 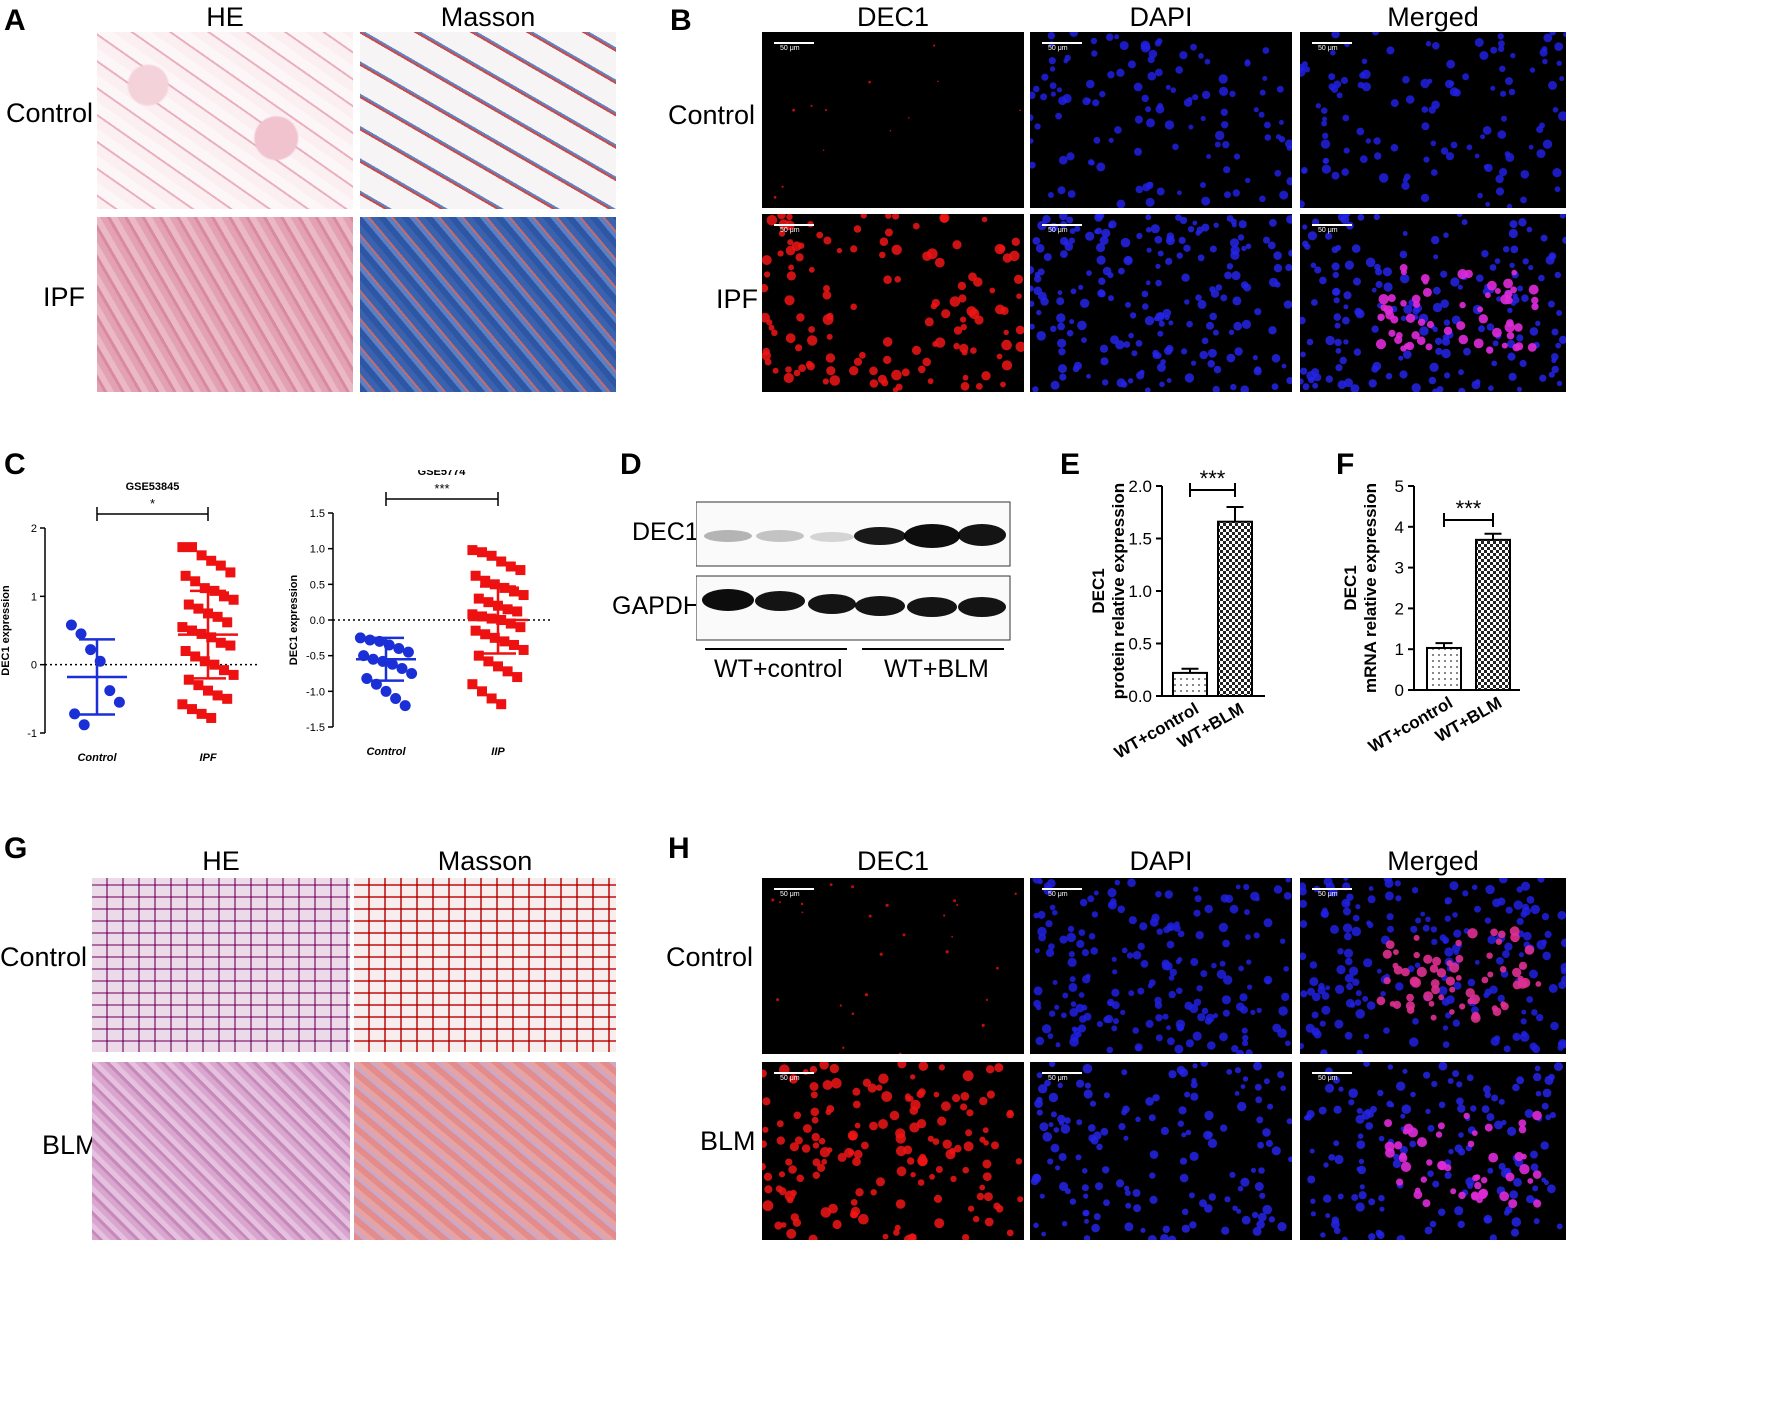 I want to click on y-tick-label: 1.0, so click(x=1140, y=591).